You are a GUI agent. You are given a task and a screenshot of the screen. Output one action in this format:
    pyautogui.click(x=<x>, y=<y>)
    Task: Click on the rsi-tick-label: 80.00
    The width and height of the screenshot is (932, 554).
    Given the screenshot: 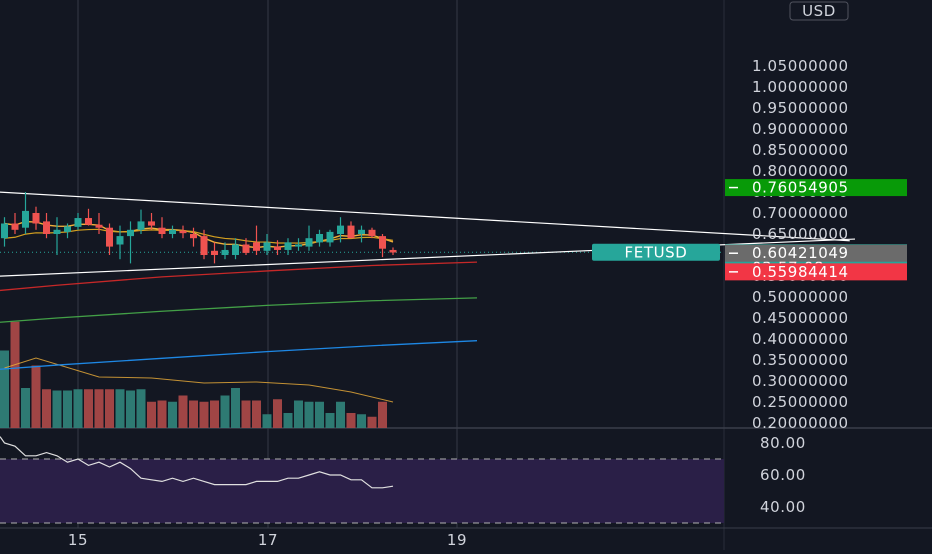 What is the action you would take?
    pyautogui.click(x=783, y=443)
    